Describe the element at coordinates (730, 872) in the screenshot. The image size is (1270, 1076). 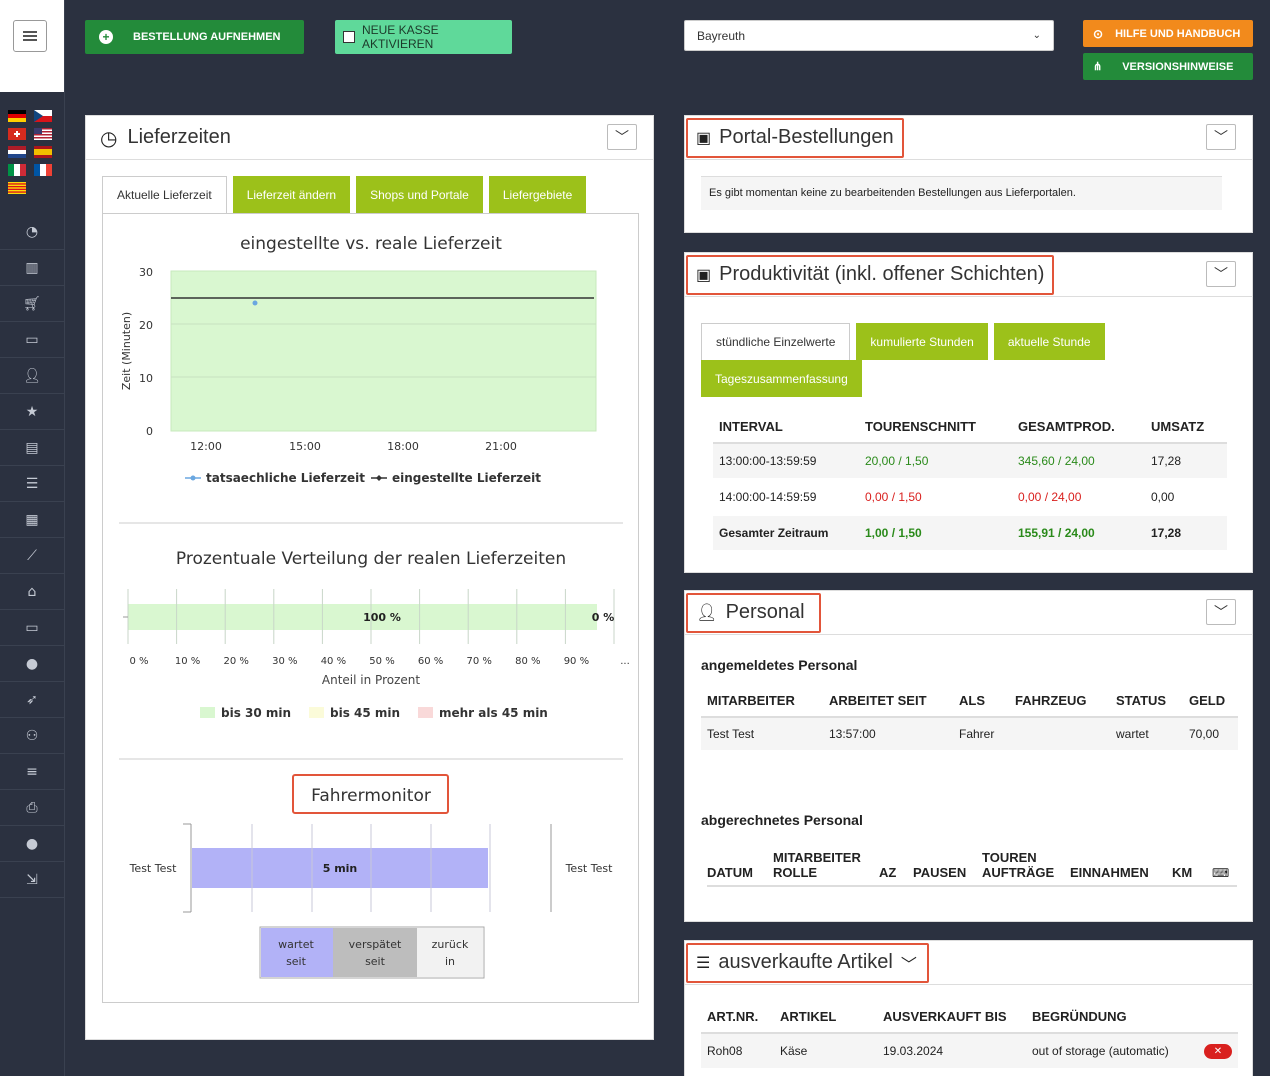
I see `col-datum: DATUM` at that location.